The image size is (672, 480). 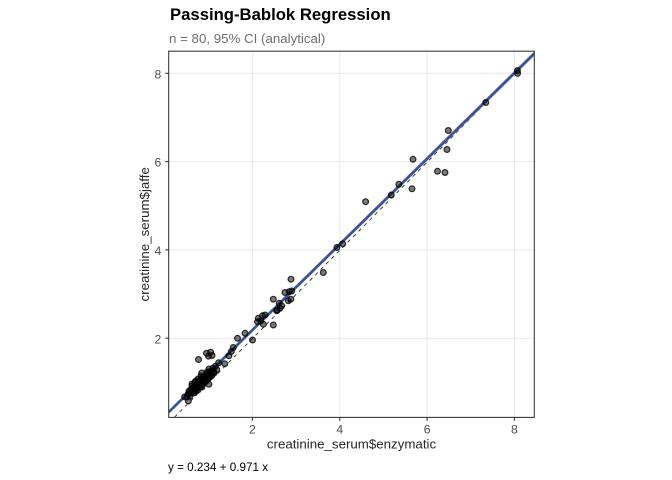 What do you see at coordinates (352, 444) in the screenshot?
I see `svg-text: creatinine_serum$enzymatic` at bounding box center [352, 444].